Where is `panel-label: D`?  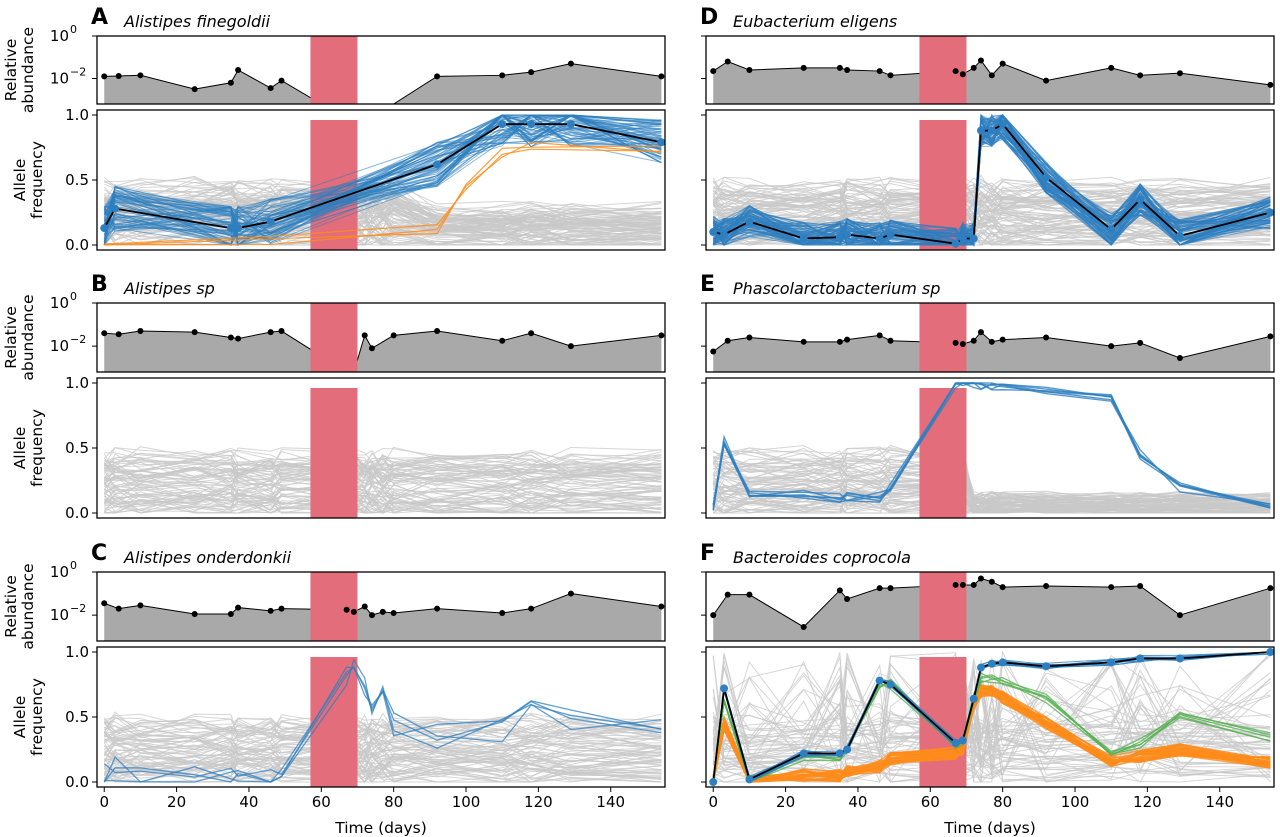
panel-label: D is located at coordinates (709, 17).